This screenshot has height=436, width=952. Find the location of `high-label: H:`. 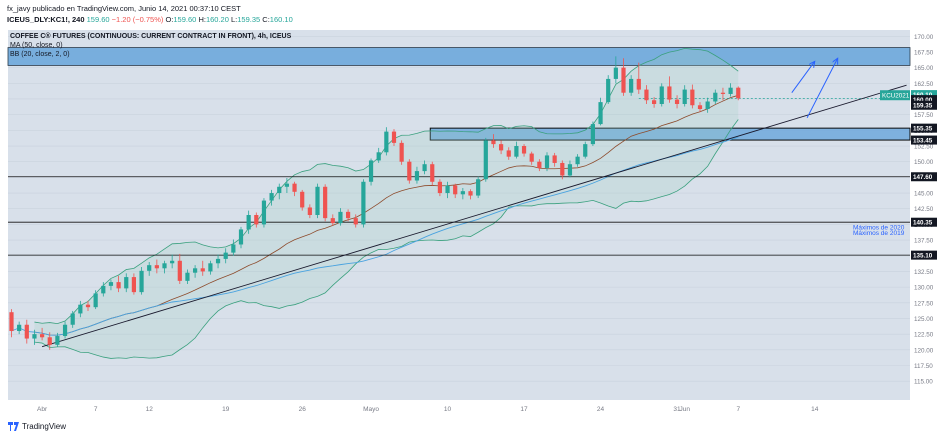

high-label: H: is located at coordinates (202, 19).